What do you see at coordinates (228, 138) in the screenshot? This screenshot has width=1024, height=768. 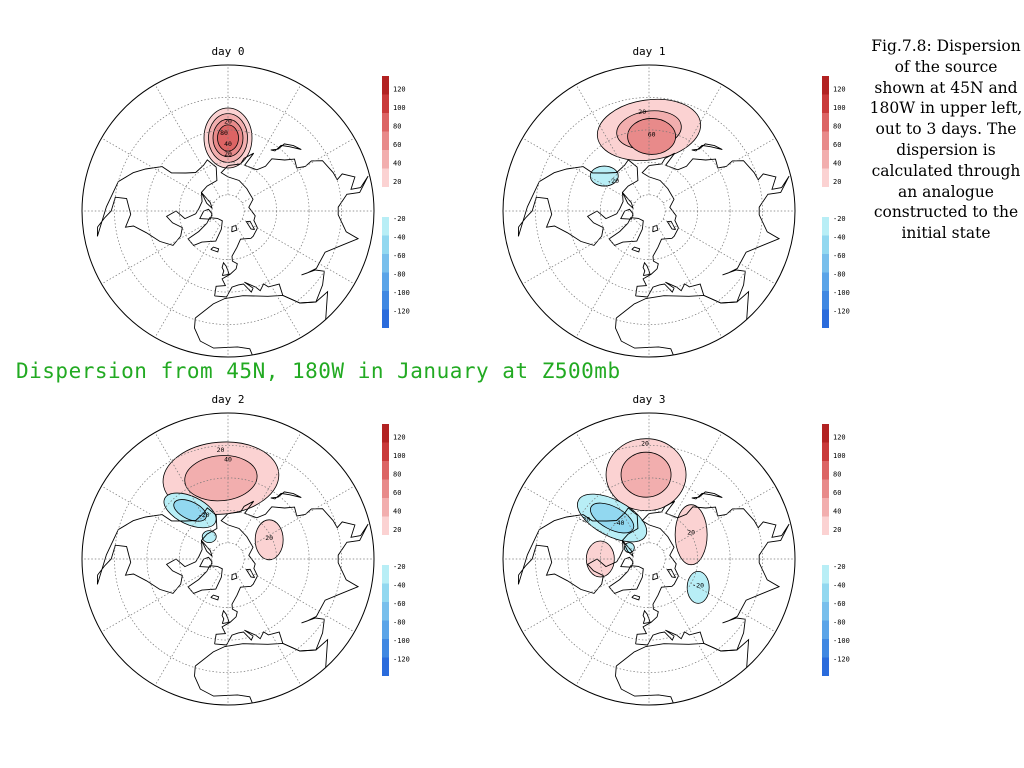 I see `anomaly-layer` at bounding box center [228, 138].